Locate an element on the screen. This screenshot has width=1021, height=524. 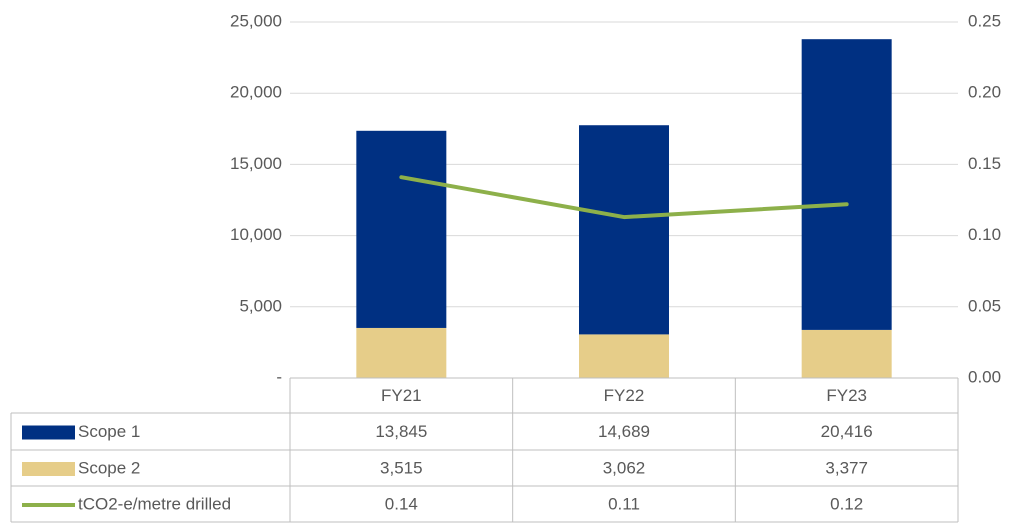
data-label: 20,416 is located at coordinates (847, 431).